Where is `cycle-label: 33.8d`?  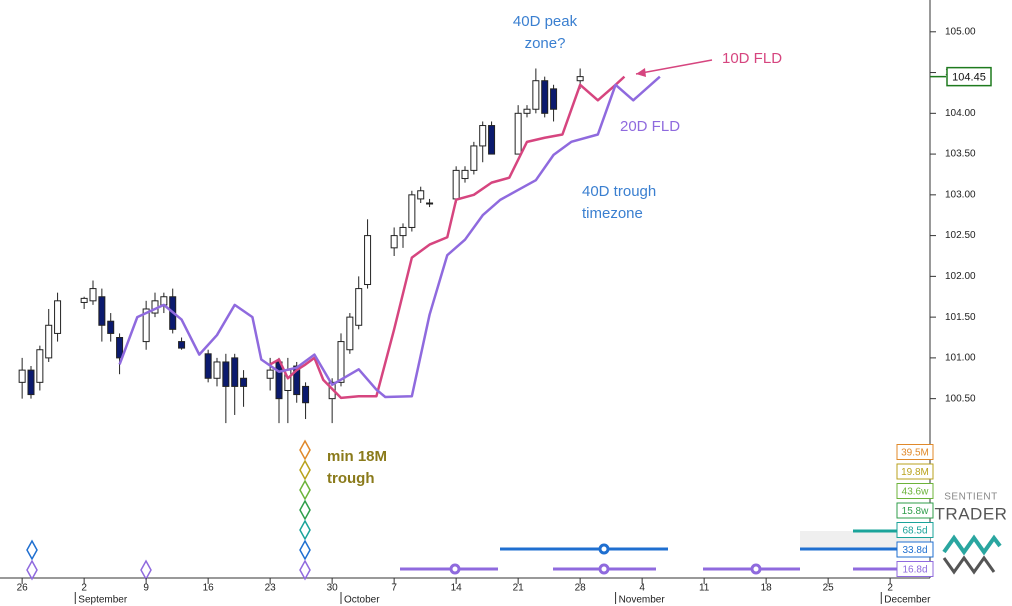
cycle-label: 33.8d is located at coordinates (914, 550).